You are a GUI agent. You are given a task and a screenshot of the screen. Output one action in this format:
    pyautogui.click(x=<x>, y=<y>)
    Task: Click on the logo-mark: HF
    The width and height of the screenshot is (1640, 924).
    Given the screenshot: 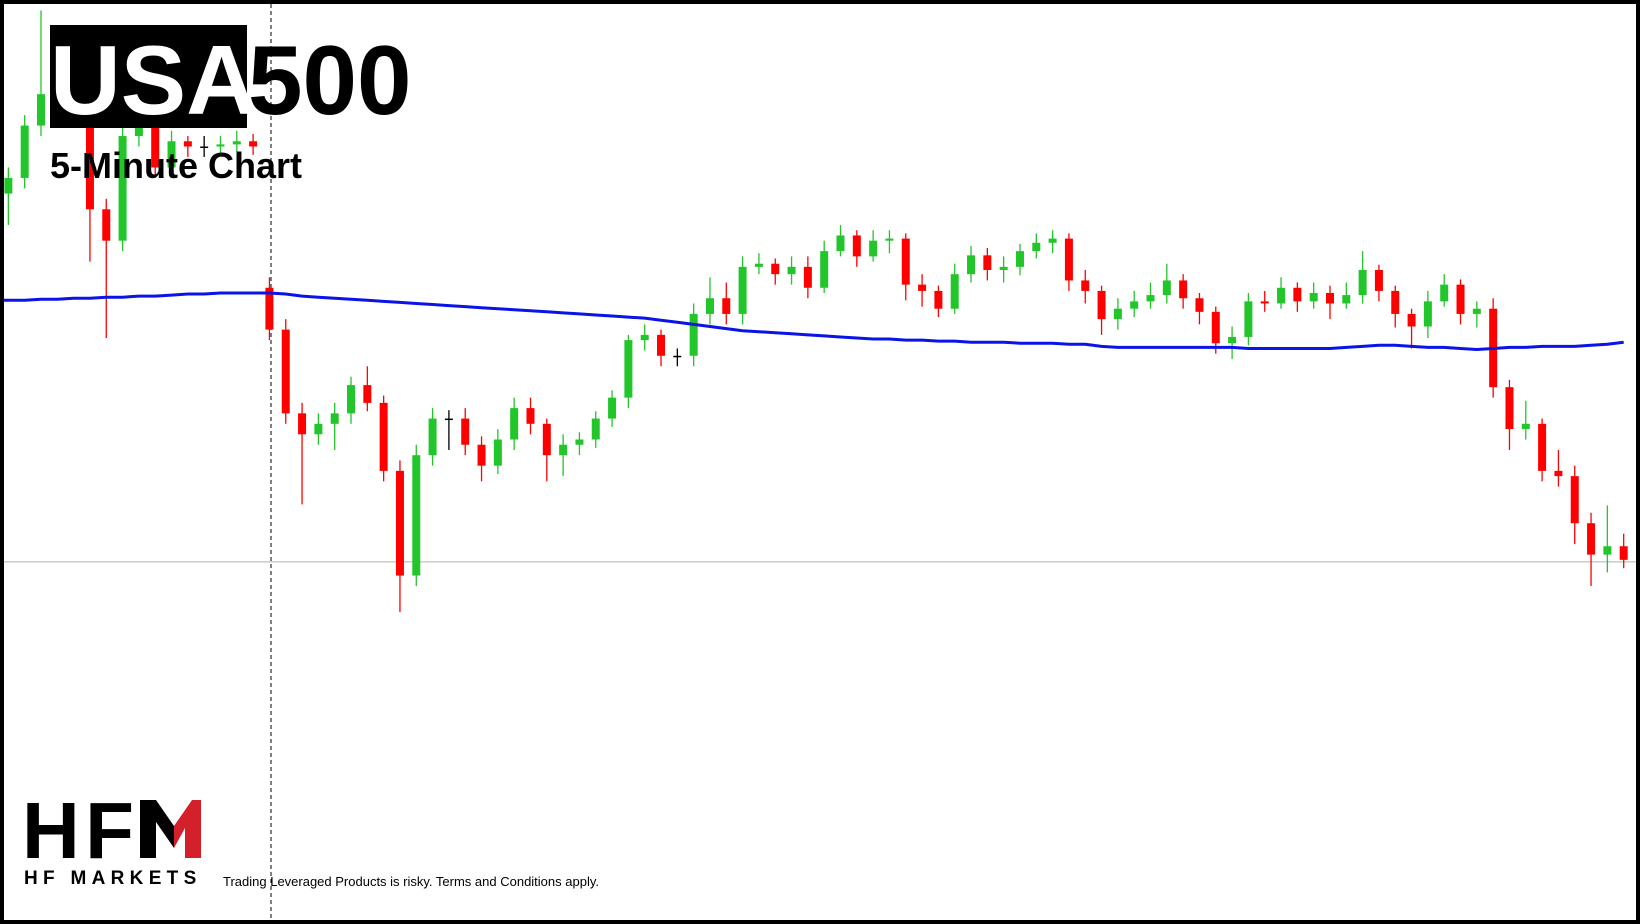 What is the action you would take?
    pyautogui.click(x=78, y=830)
    